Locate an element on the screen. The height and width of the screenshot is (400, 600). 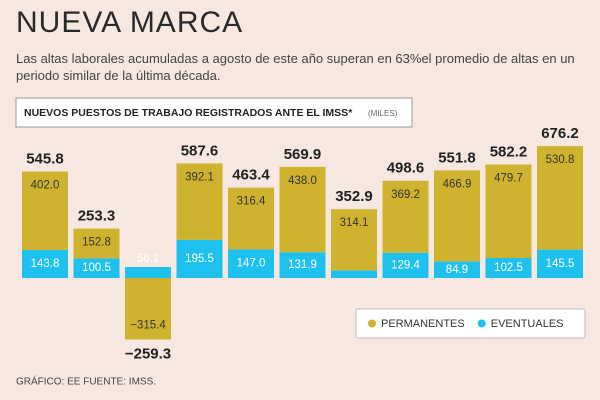
value-label: 129.4 is located at coordinates (405, 265).